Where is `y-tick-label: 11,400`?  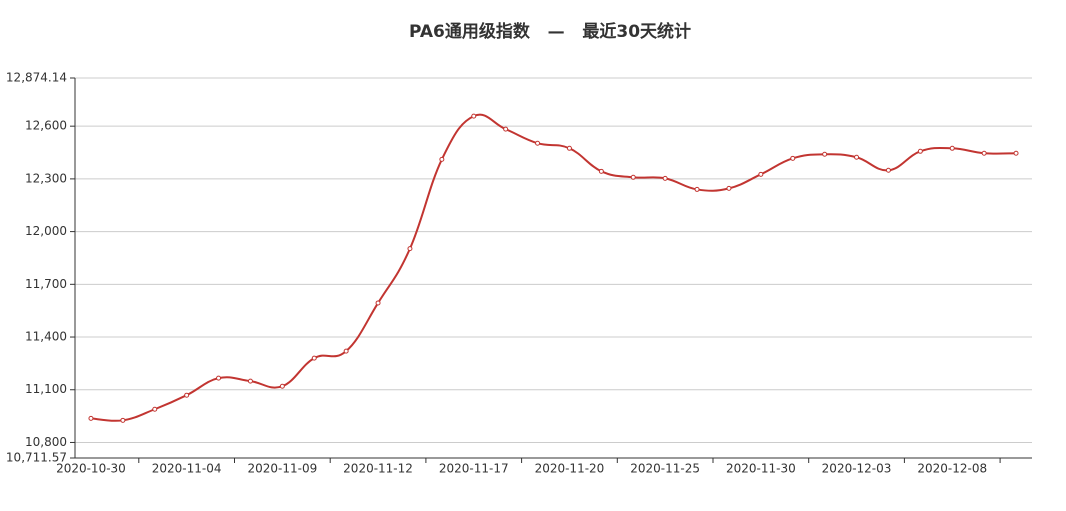
y-tick-label: 11,400 is located at coordinates (46, 337).